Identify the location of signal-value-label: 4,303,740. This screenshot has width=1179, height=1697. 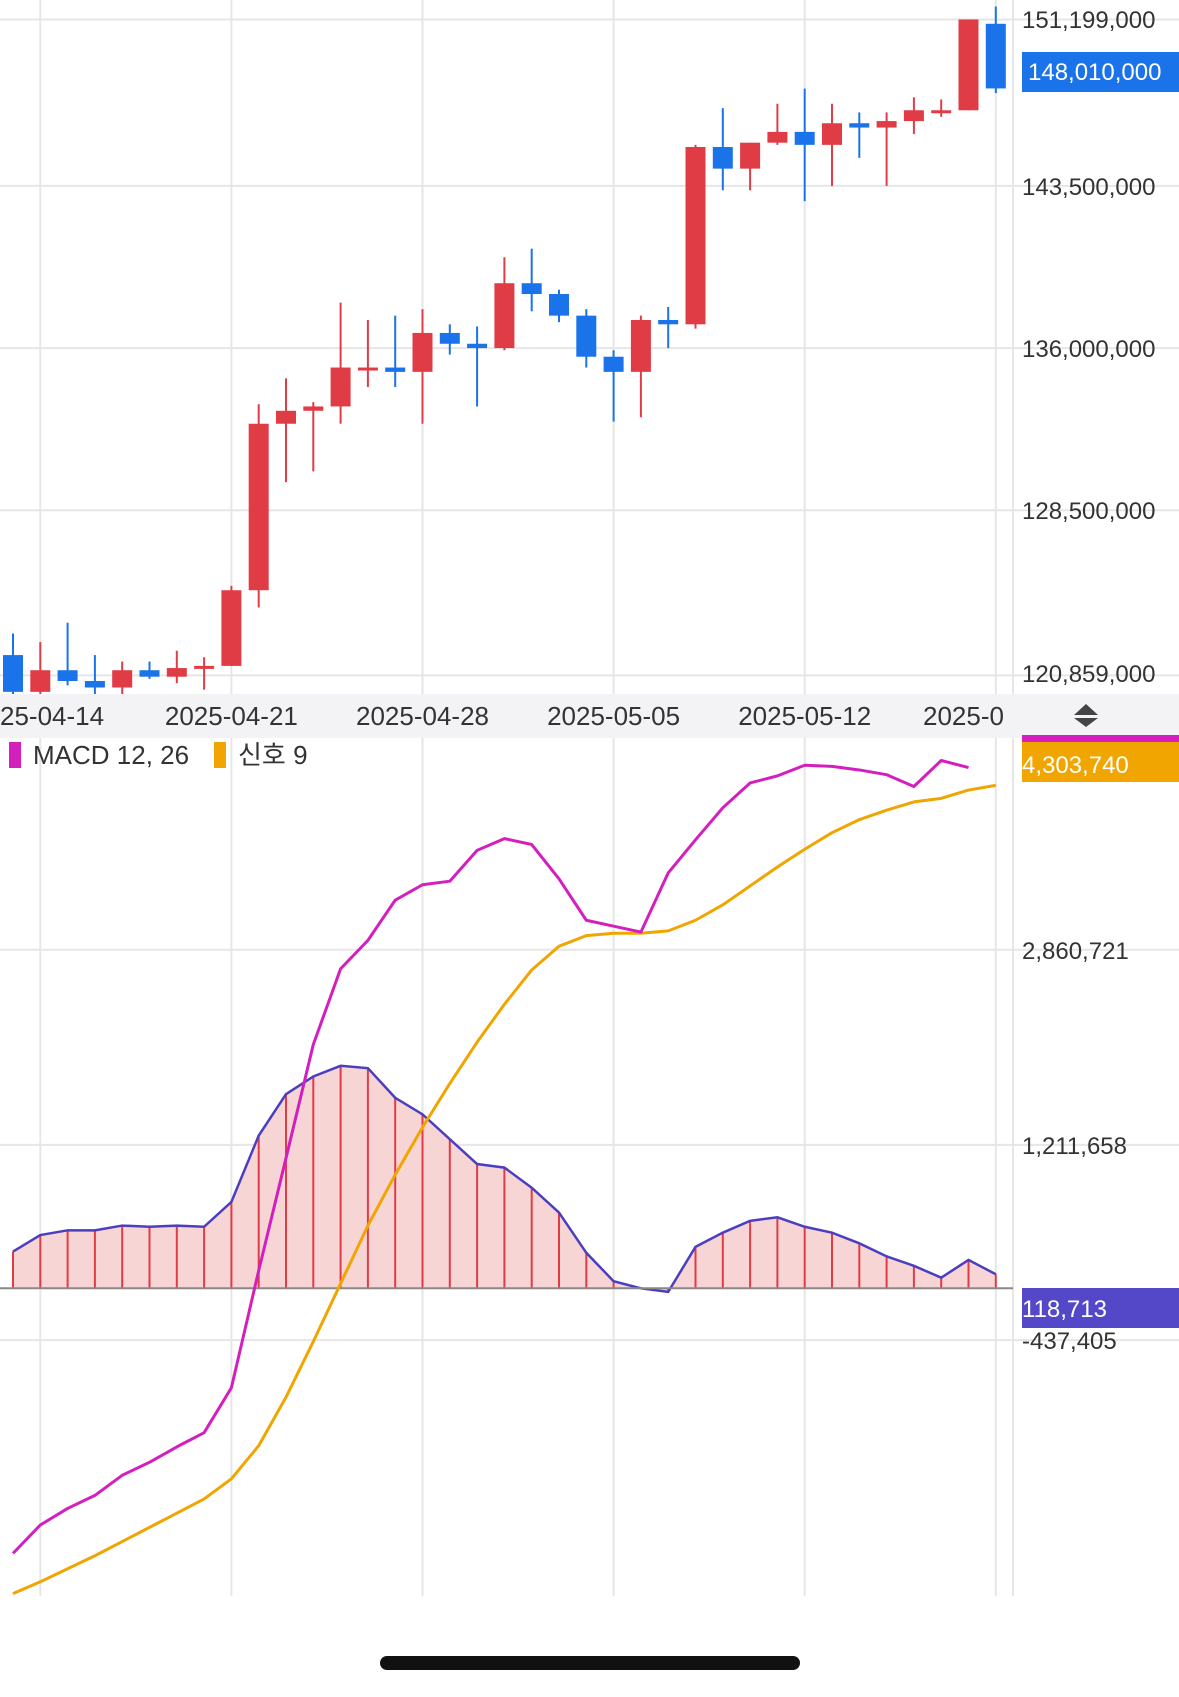
(1075, 765).